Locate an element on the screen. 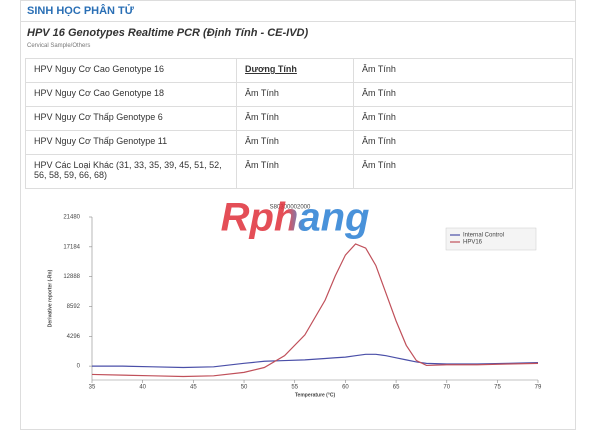  x-tick-label: 35 is located at coordinates (92, 388).